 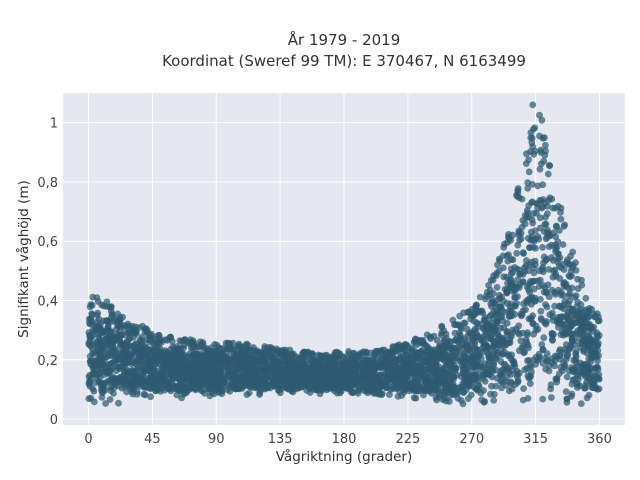 What do you see at coordinates (47, 302) in the screenshot?
I see `y-tick-label: 0,4` at bounding box center [47, 302].